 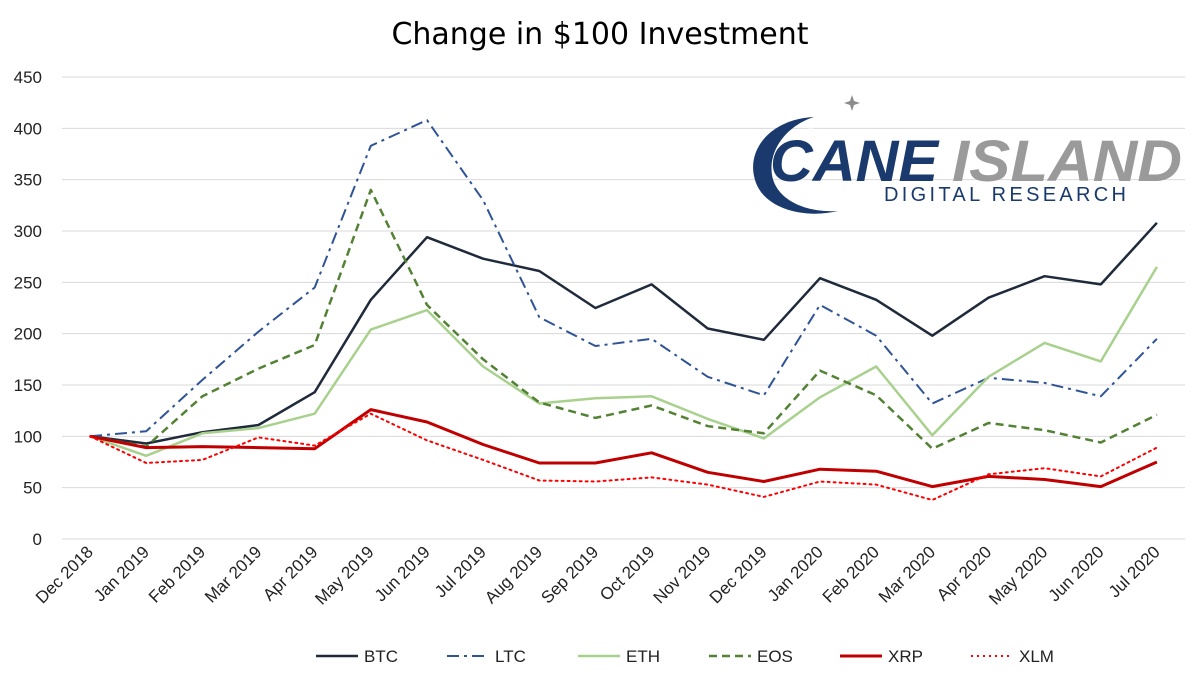 I want to click on logo-star-icon, so click(x=852, y=103).